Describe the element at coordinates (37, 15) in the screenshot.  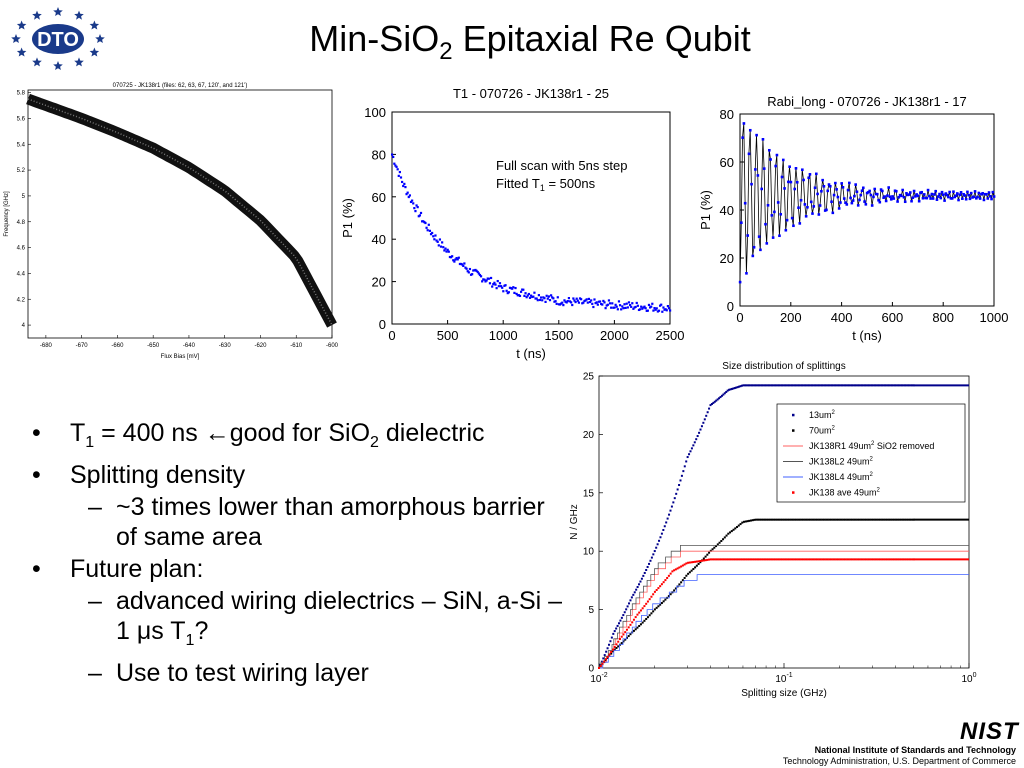
I see `star-icon` at that location.